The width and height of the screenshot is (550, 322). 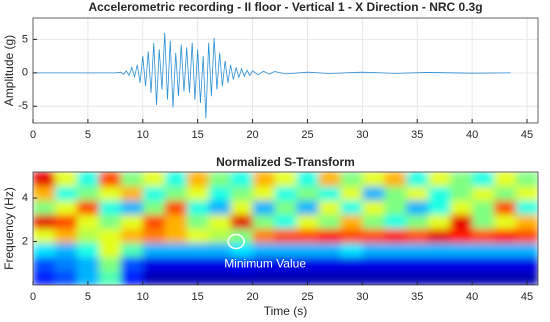 What do you see at coordinates (9, 228) in the screenshot?
I see `y-axis-label: Frequency (Hz)` at bounding box center [9, 228].